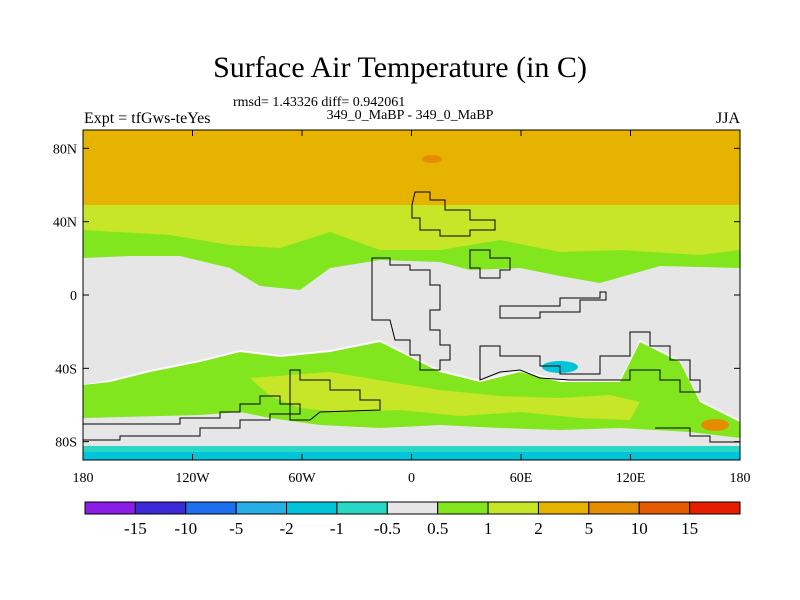  I want to click on colorbar: -15 -10 -5 -2 -1 -0.5 0.5 1 2 5 10 15, so click(412, 519).